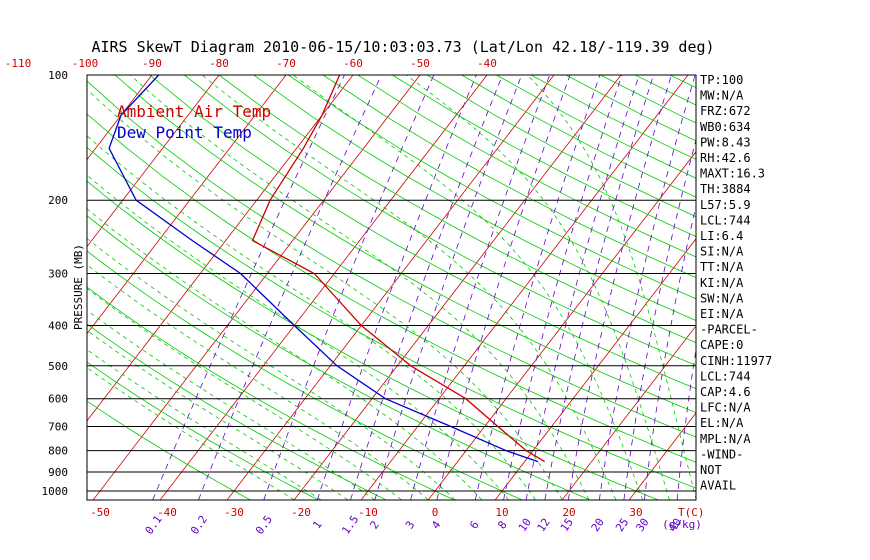 This screenshot has height=560, width=870. Describe the element at coordinates (199, 525) in the screenshot. I see `mixing-ratio-label: 0.2` at that location.